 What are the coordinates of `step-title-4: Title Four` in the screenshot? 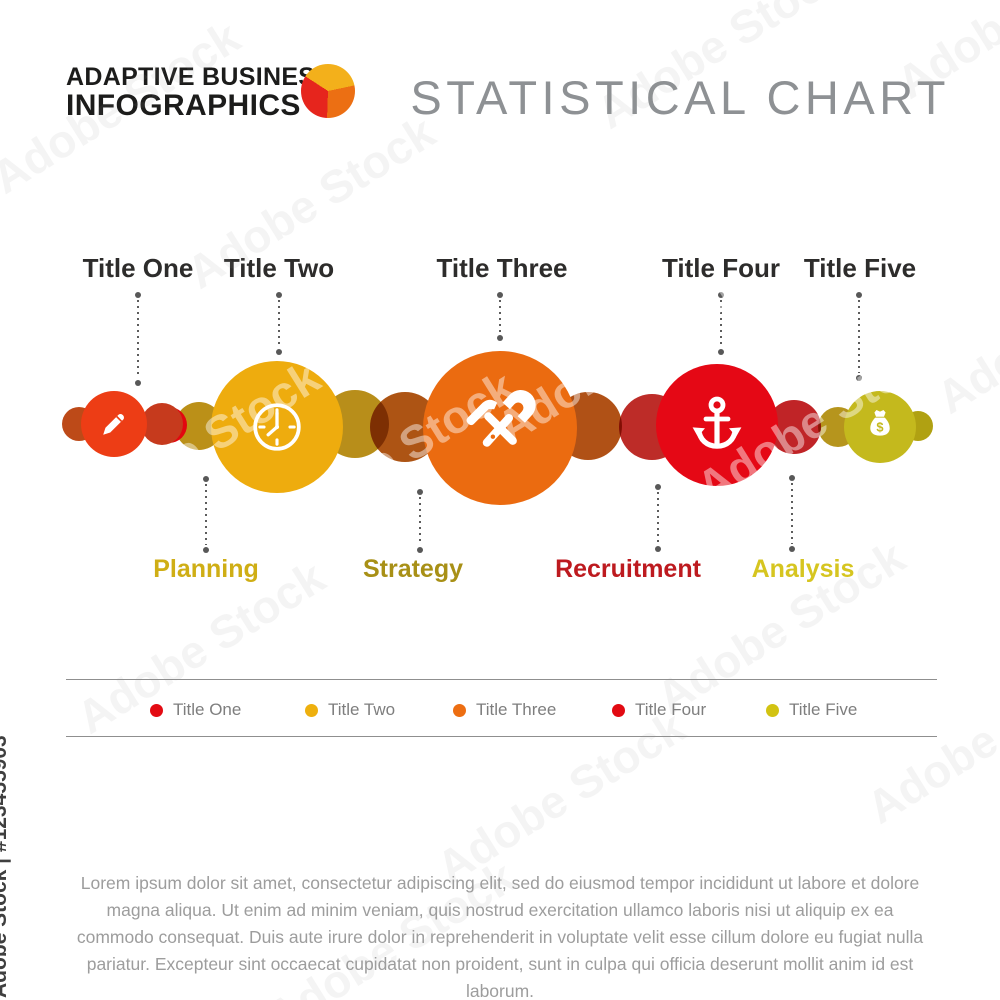 It's located at (721, 268).